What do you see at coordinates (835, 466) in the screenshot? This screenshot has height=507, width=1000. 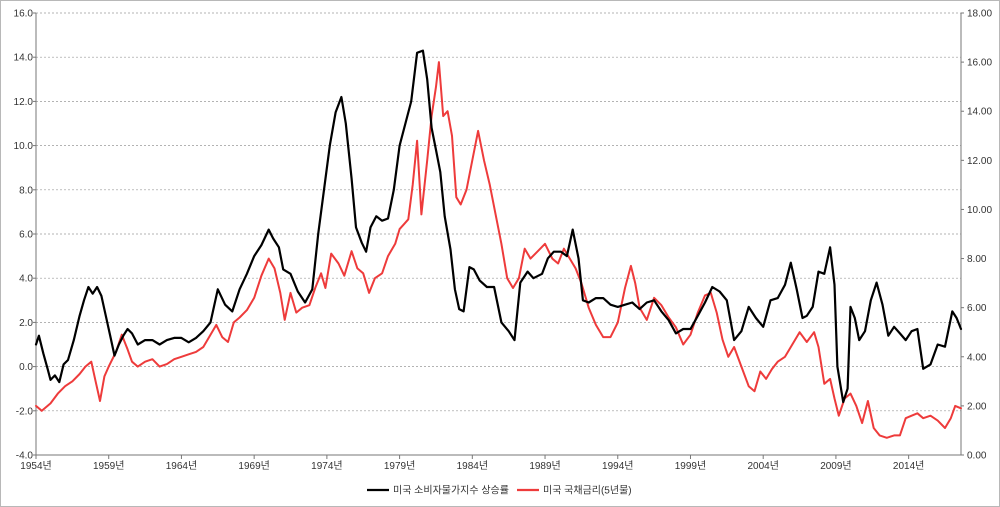 I see `x-tick-label: 2009년` at bounding box center [835, 466].